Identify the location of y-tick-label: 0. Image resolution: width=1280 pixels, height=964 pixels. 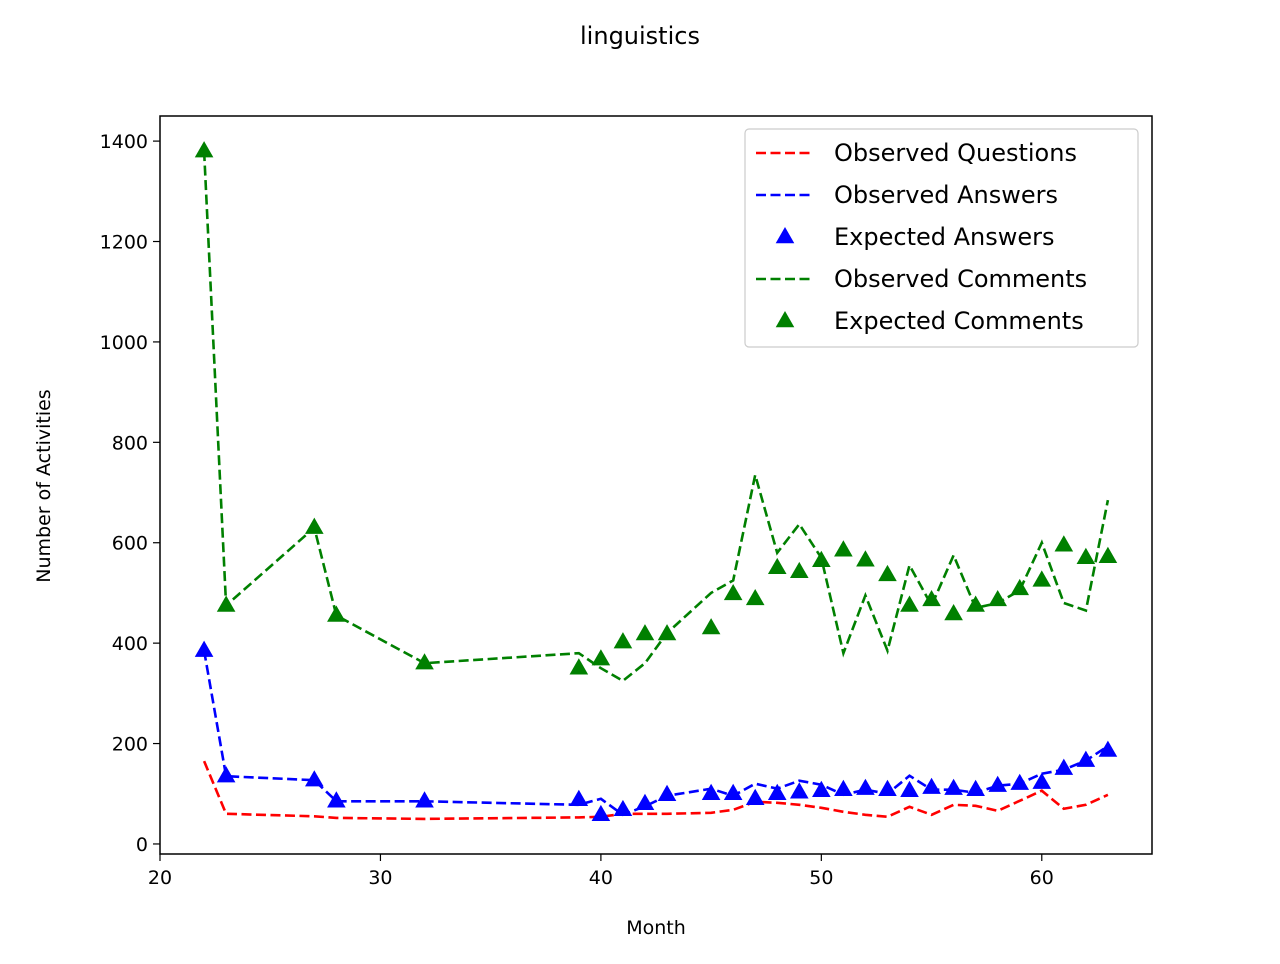
(142, 845).